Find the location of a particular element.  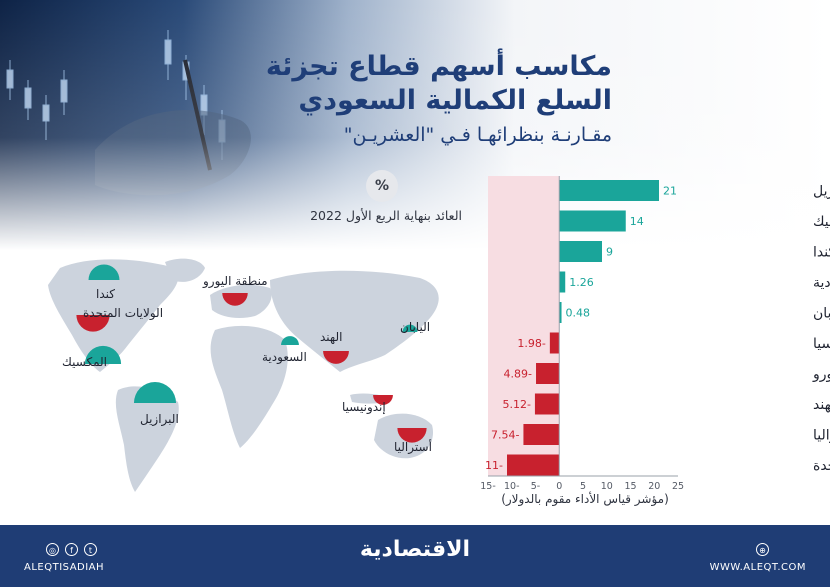

facebook-icon: f is located at coordinates (71, 549).